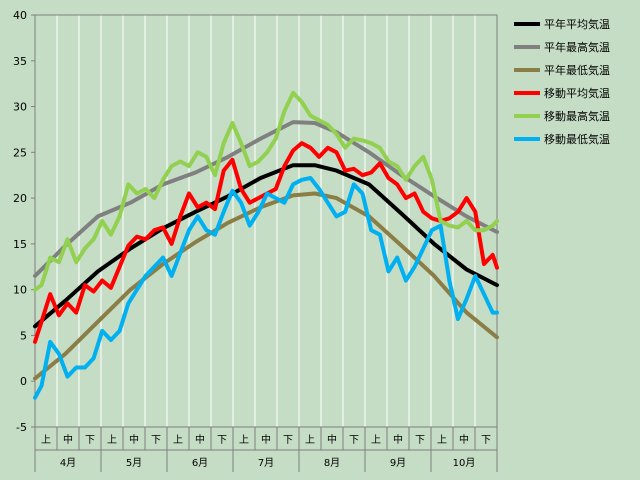  What do you see at coordinates (577, 139) in the screenshot?
I see `legend-label: 移動最低気温` at bounding box center [577, 139].